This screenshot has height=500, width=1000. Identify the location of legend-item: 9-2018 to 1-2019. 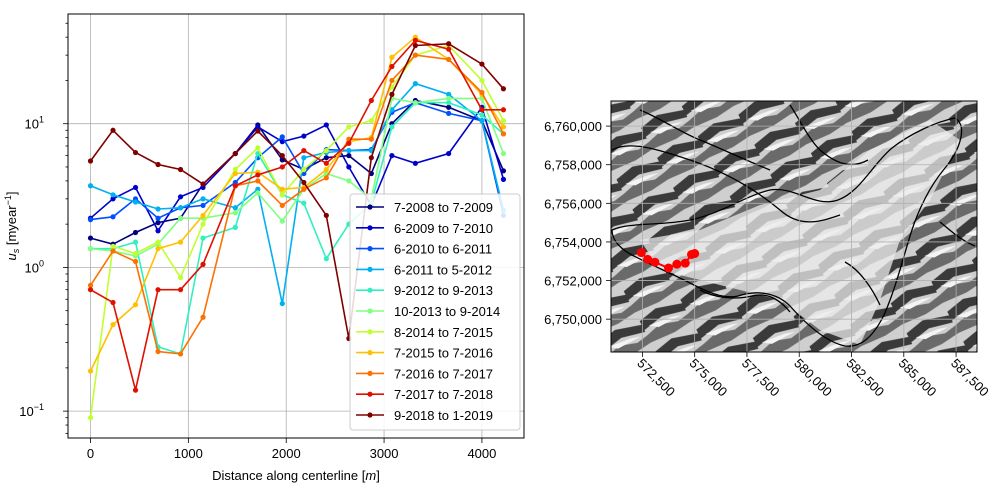
(424, 415).